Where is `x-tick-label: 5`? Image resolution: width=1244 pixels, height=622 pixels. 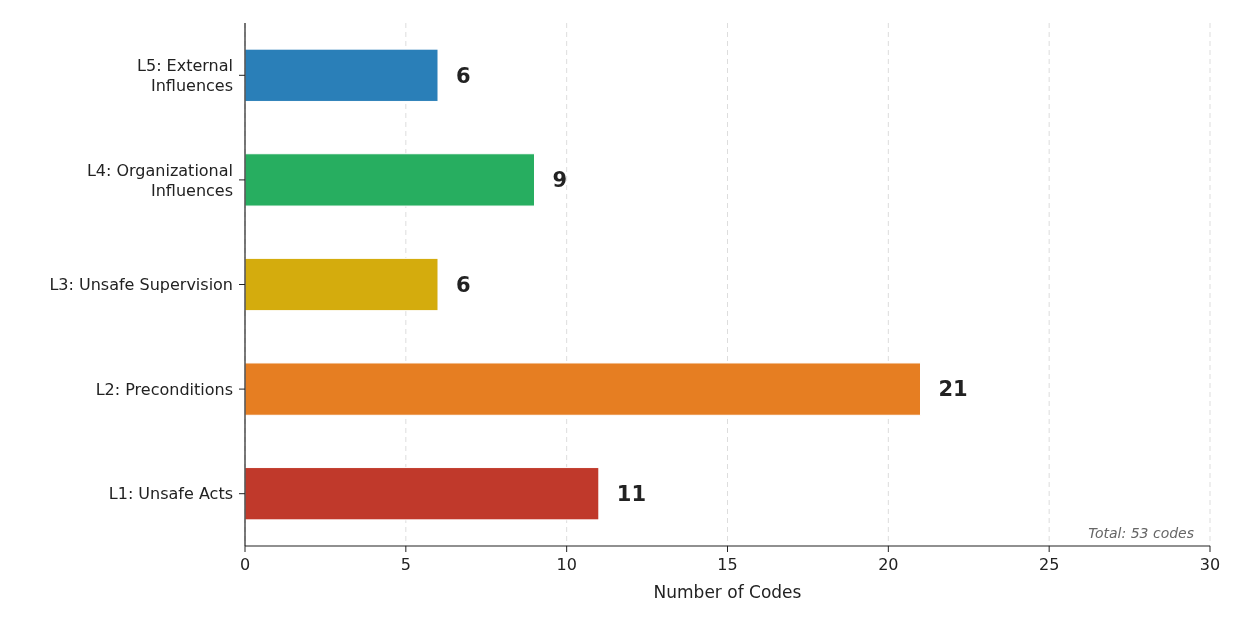
x-tick-label: 5 is located at coordinates (405, 564).